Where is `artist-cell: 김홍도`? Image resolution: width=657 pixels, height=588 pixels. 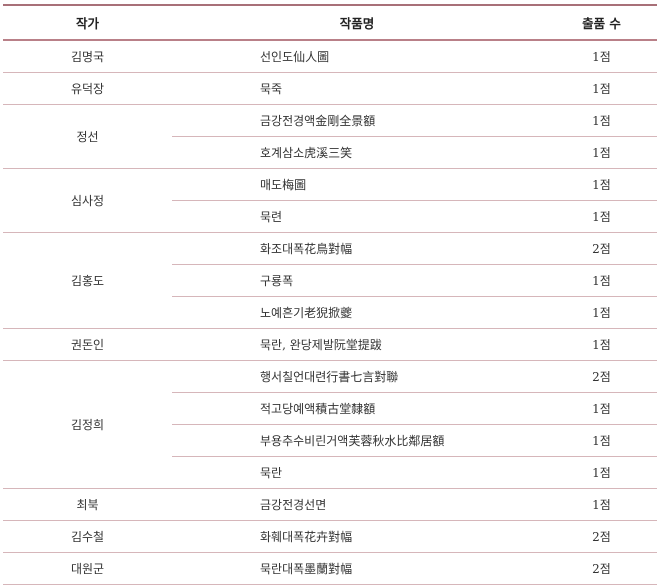
artist-cell: 김홍도 is located at coordinates (87, 280).